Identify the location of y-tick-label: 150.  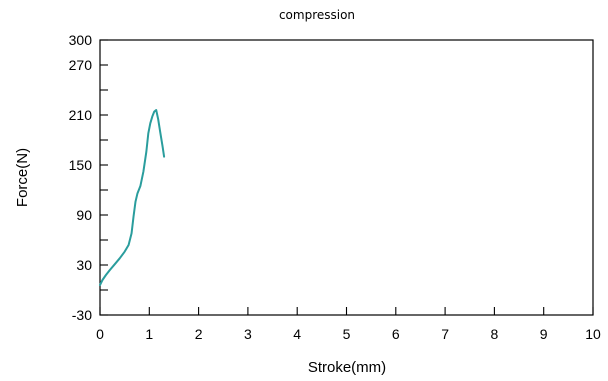
(81, 165).